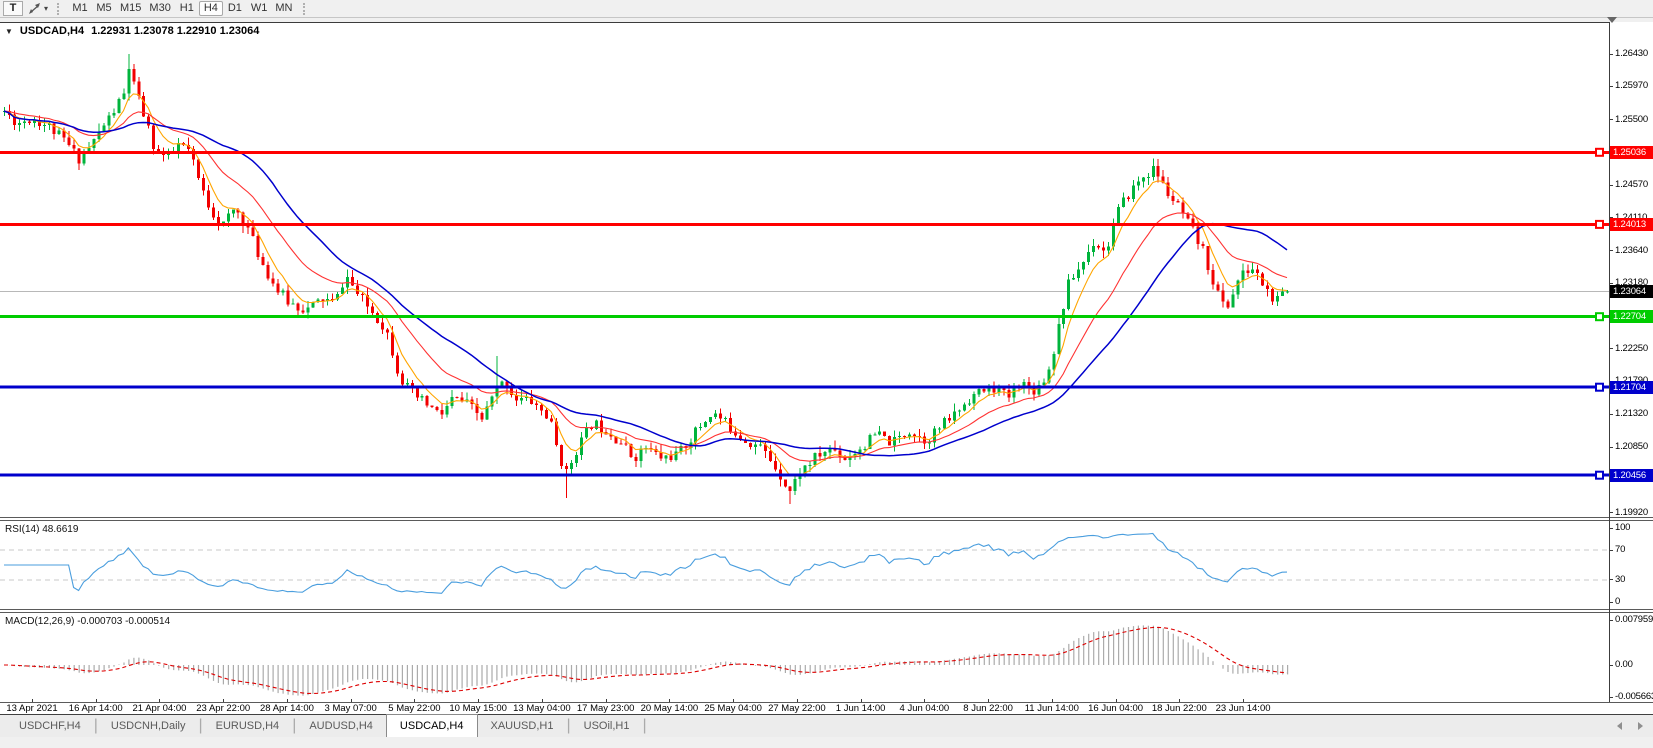  Describe the element at coordinates (1116, 708) in the screenshot. I see `time-tick-label: 16 Jun 04:00` at that location.